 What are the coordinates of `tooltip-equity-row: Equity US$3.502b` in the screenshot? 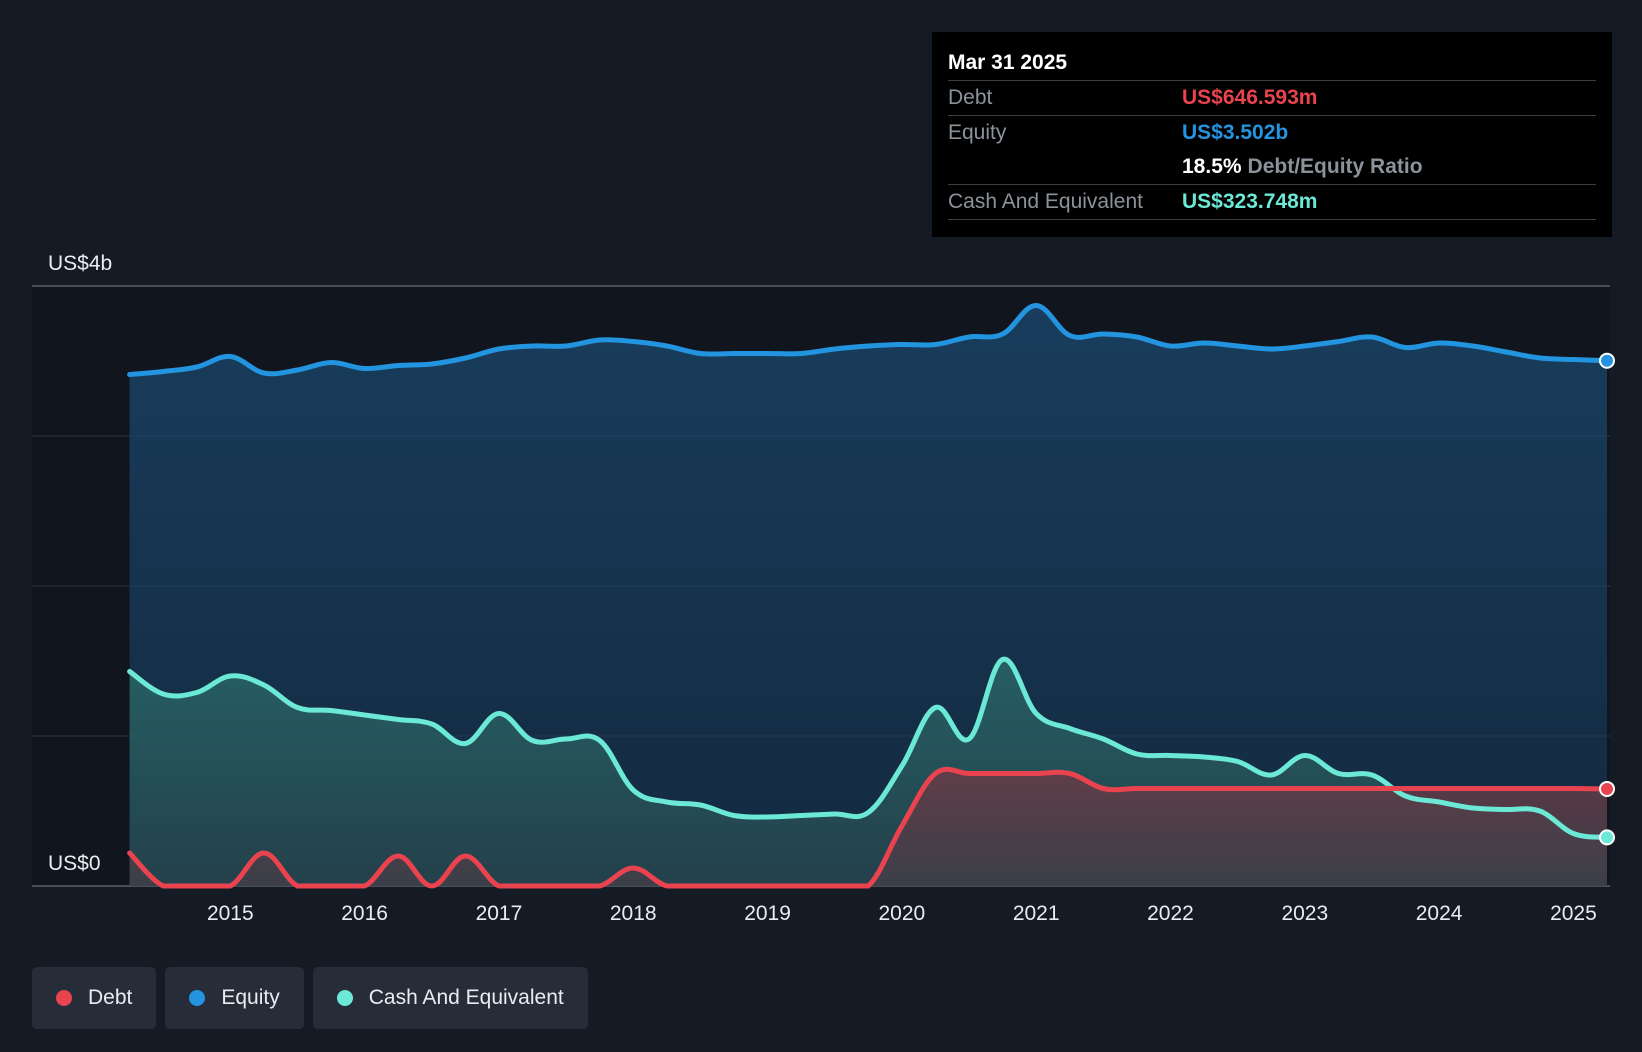 It's located at (1272, 133).